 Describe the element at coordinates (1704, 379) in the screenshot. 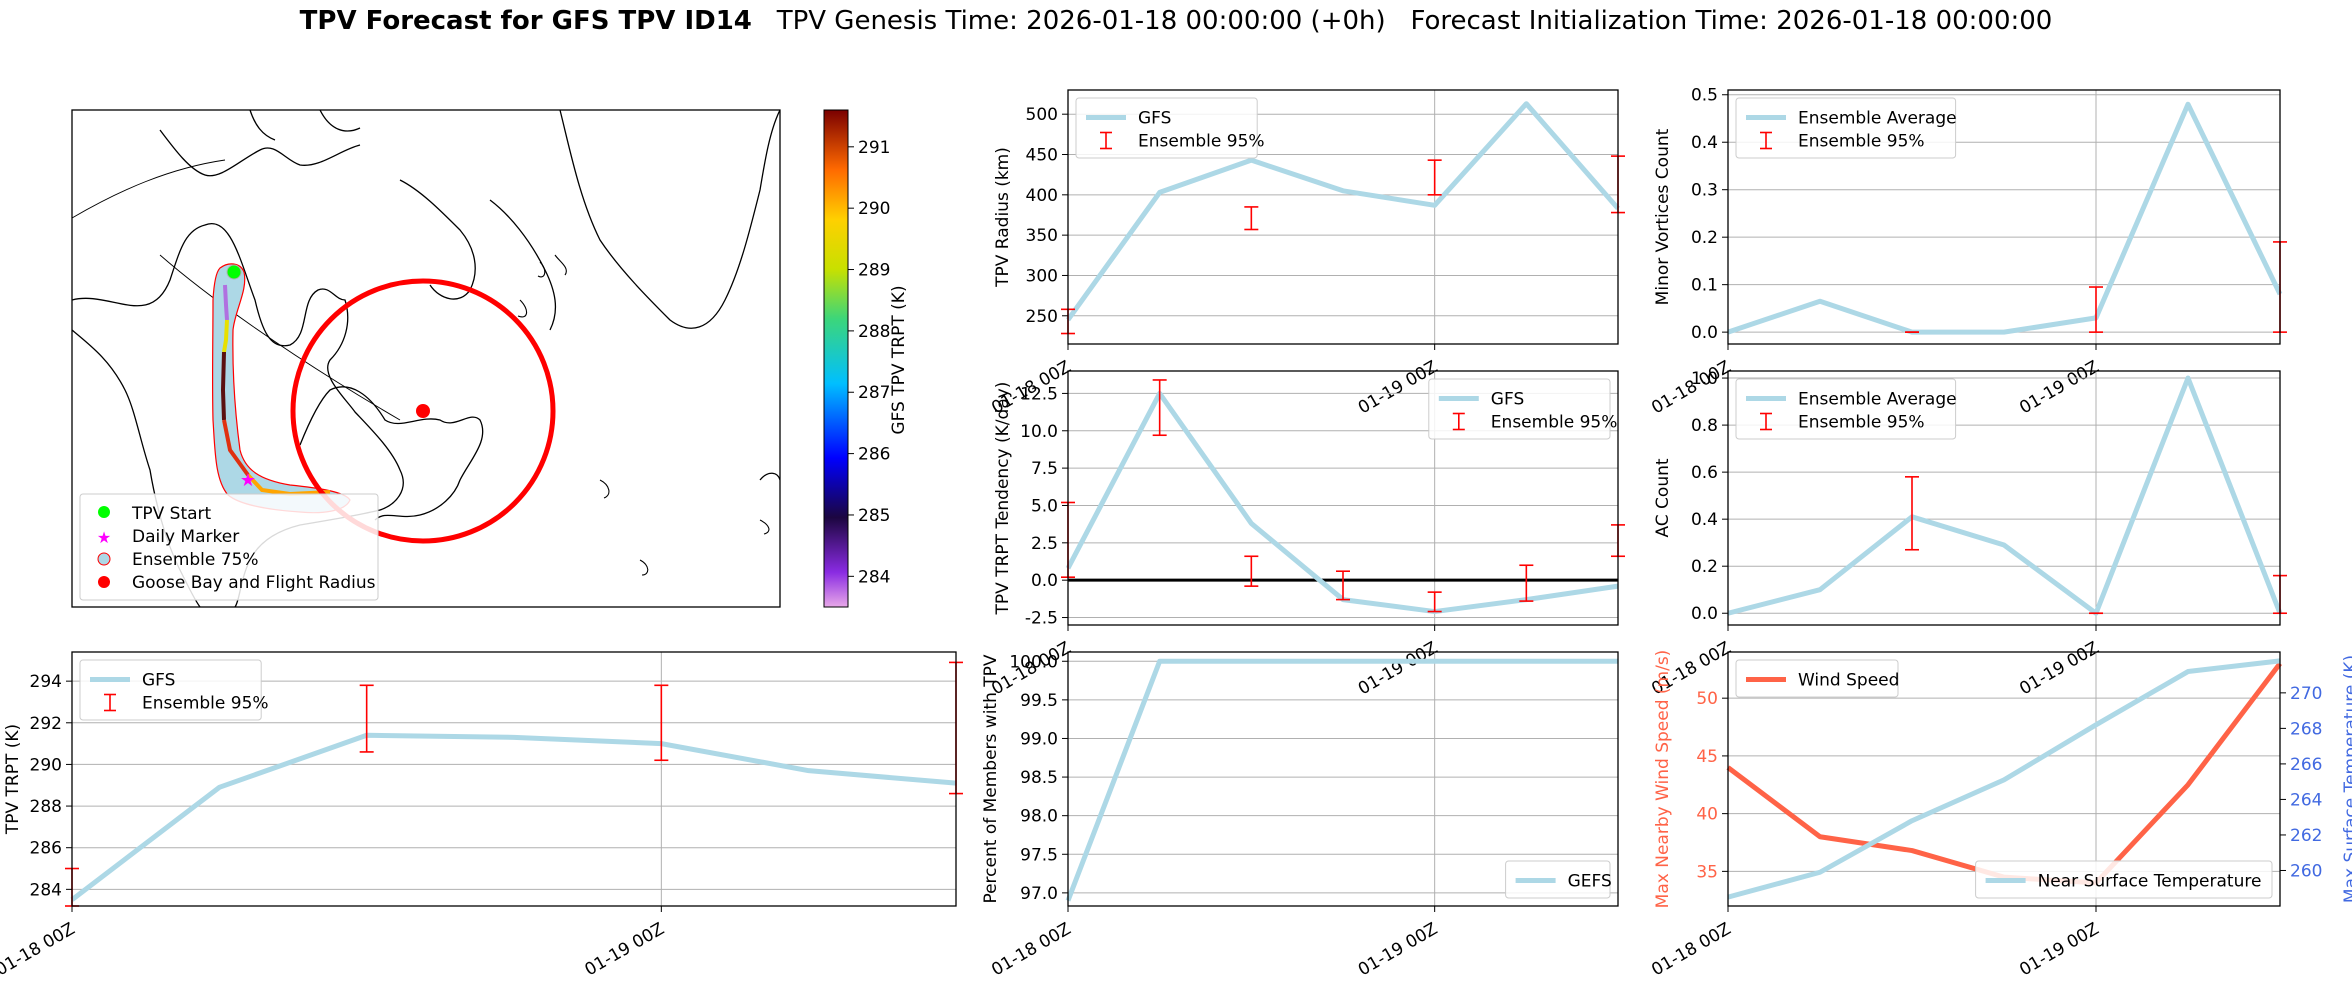

I see `ytick-label: 1.0` at that location.